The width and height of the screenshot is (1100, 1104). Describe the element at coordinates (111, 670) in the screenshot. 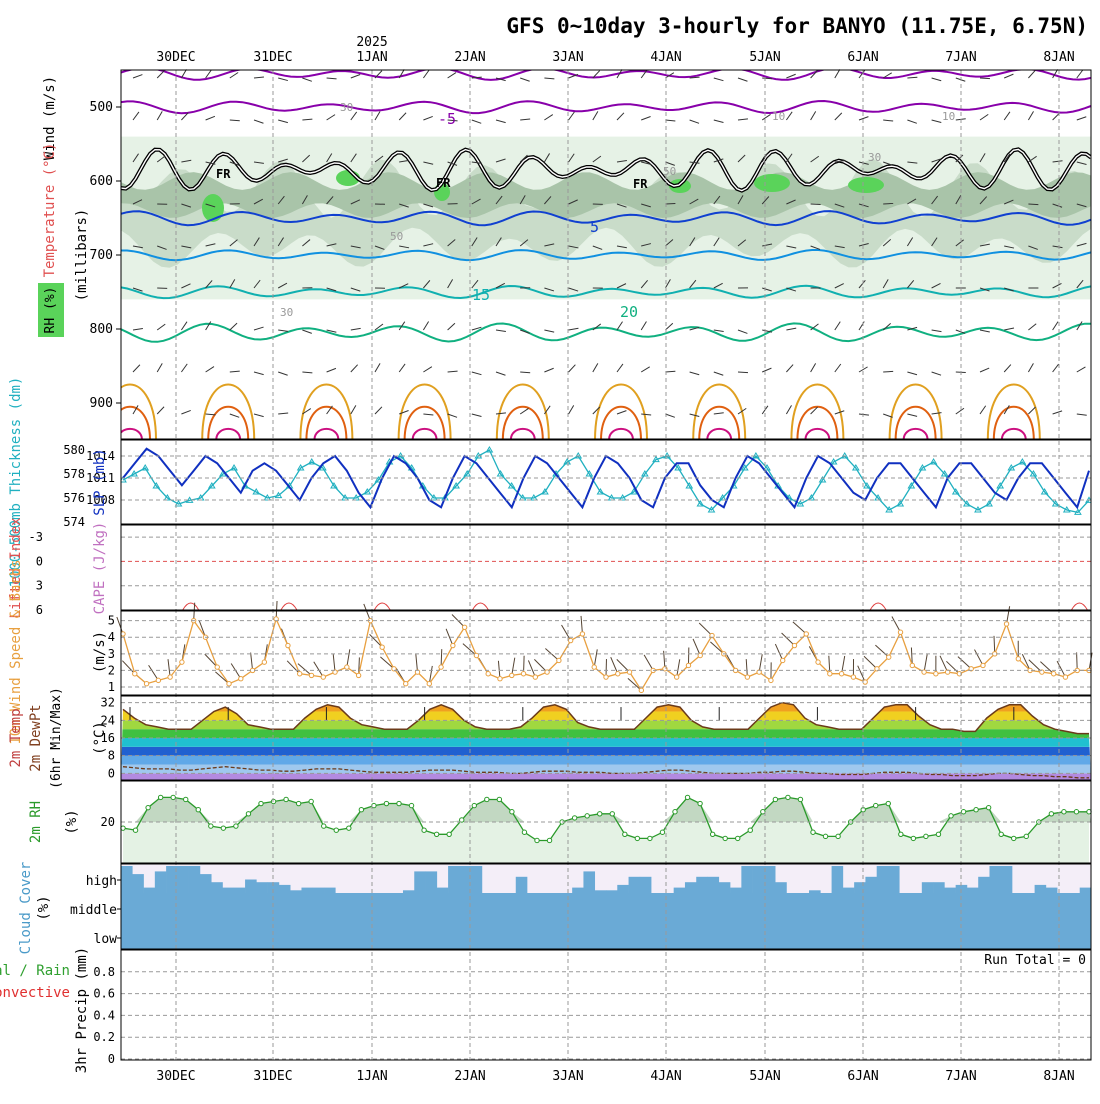

I see `wind-tick-label: 2` at that location.